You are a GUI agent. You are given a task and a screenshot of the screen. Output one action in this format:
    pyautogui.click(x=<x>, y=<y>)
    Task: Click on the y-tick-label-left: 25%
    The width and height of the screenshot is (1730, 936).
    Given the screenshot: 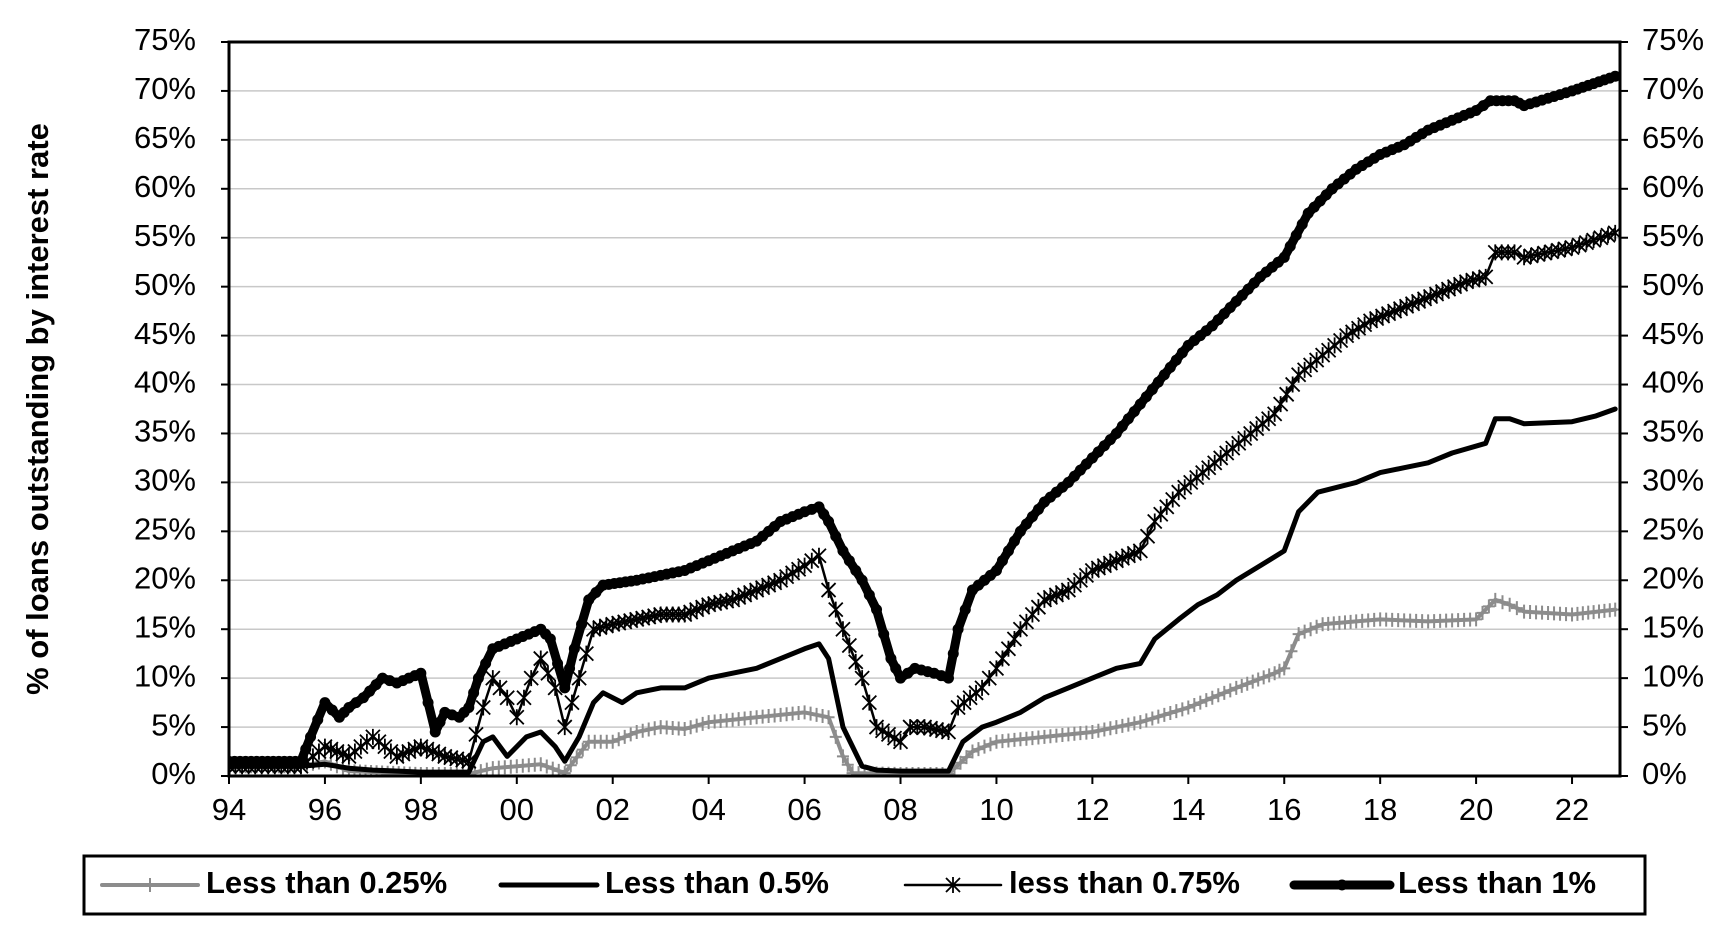 What is the action you would take?
    pyautogui.click(x=165, y=529)
    